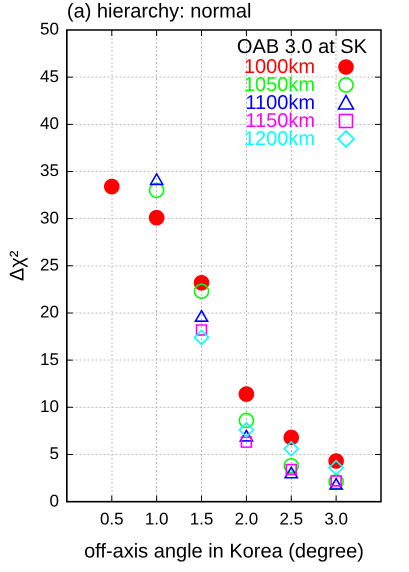 The image size is (409, 572). I want to click on x-tick-label: 1.5, so click(202, 518).